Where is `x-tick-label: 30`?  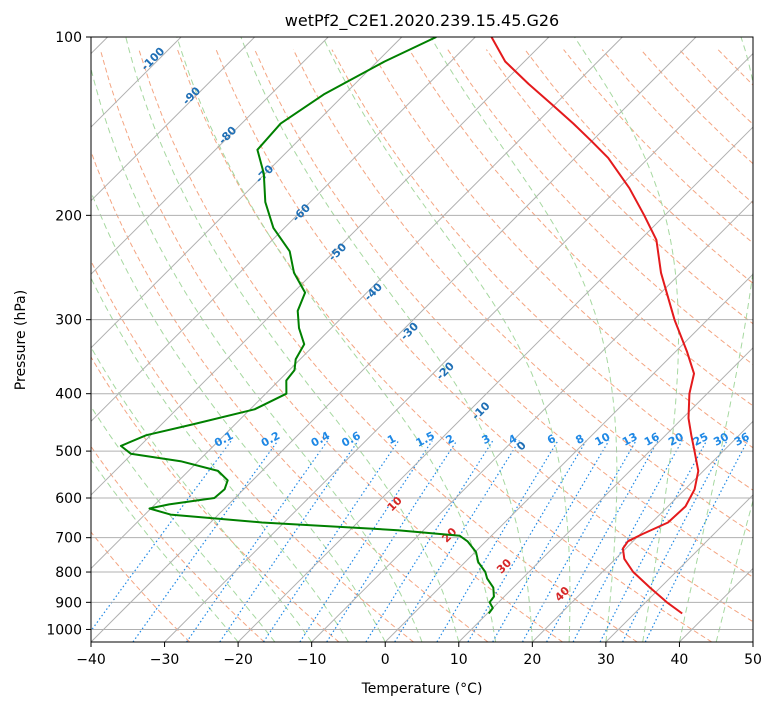 x-tick-label: 30 is located at coordinates (606, 660).